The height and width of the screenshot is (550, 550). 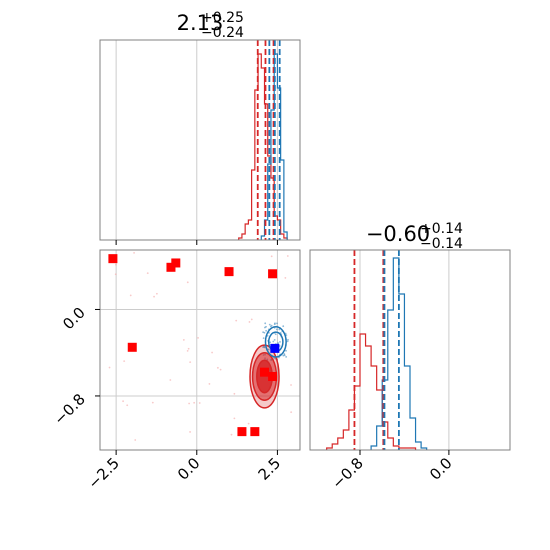 I want to click on param2-title: −0.60, so click(x=398, y=234).